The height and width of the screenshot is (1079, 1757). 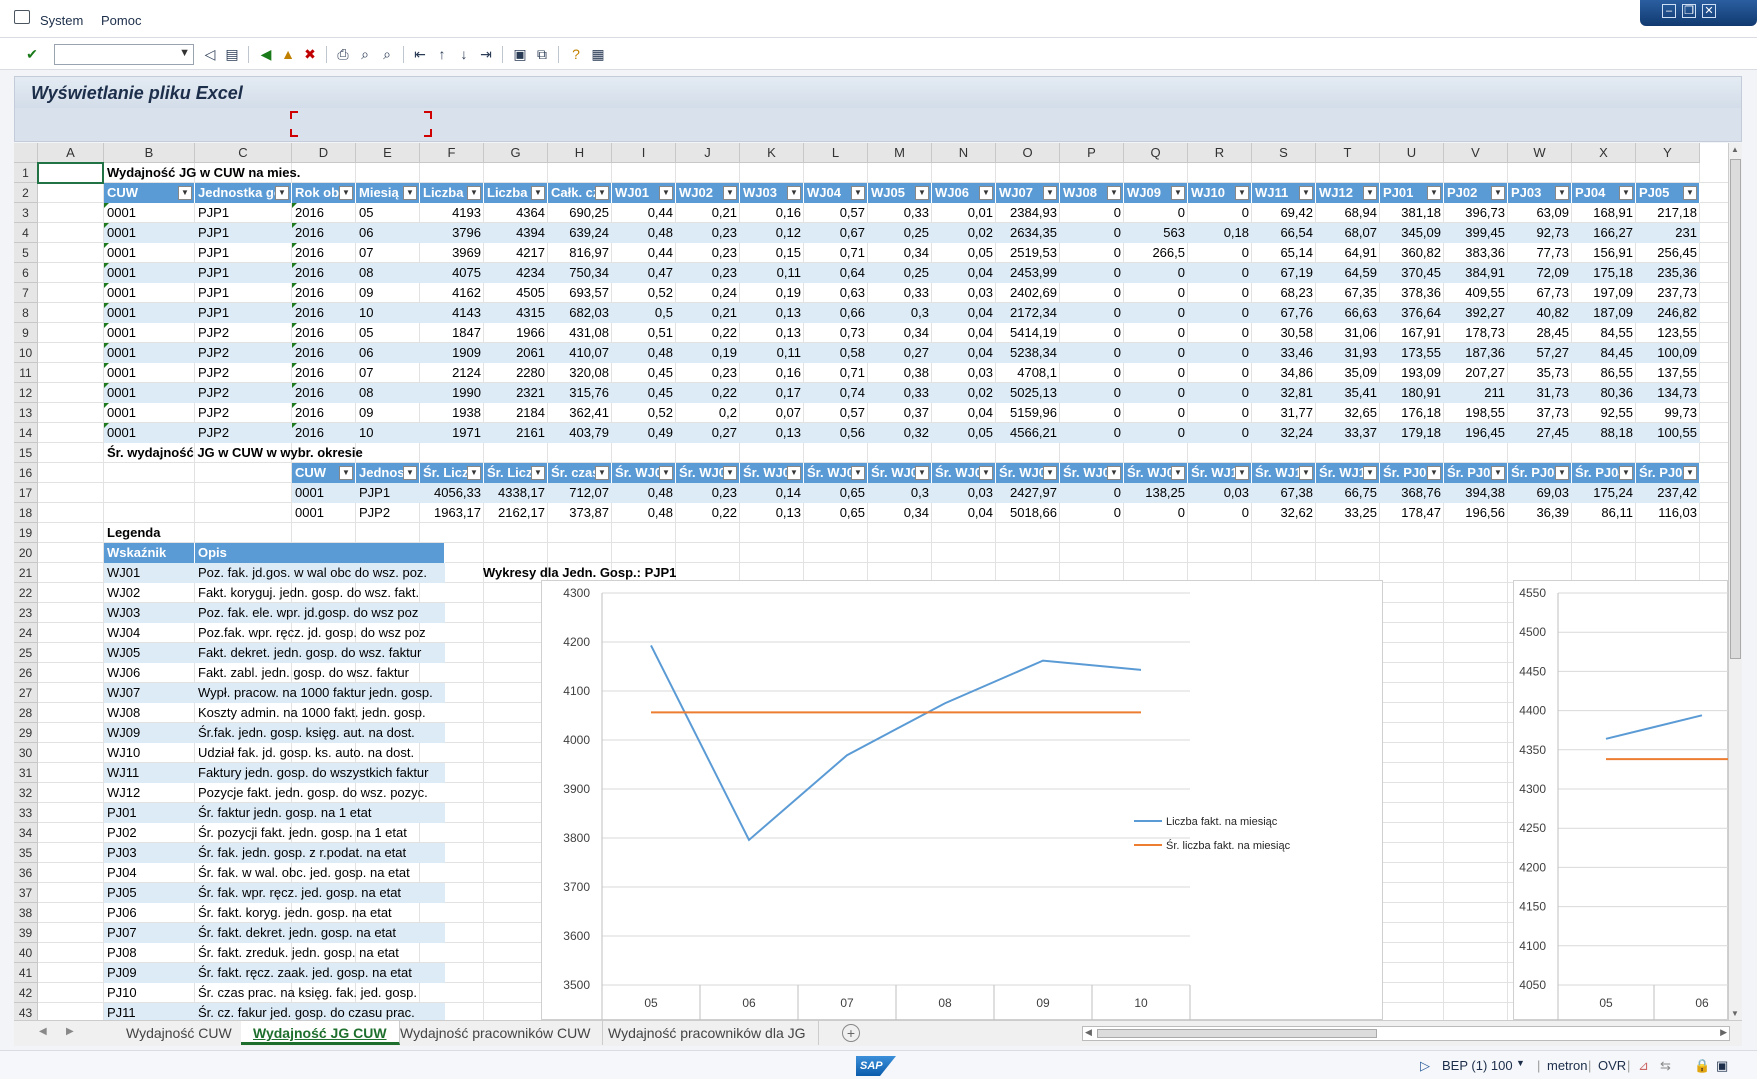 I want to click on help-icon: ?, so click(x=576, y=54).